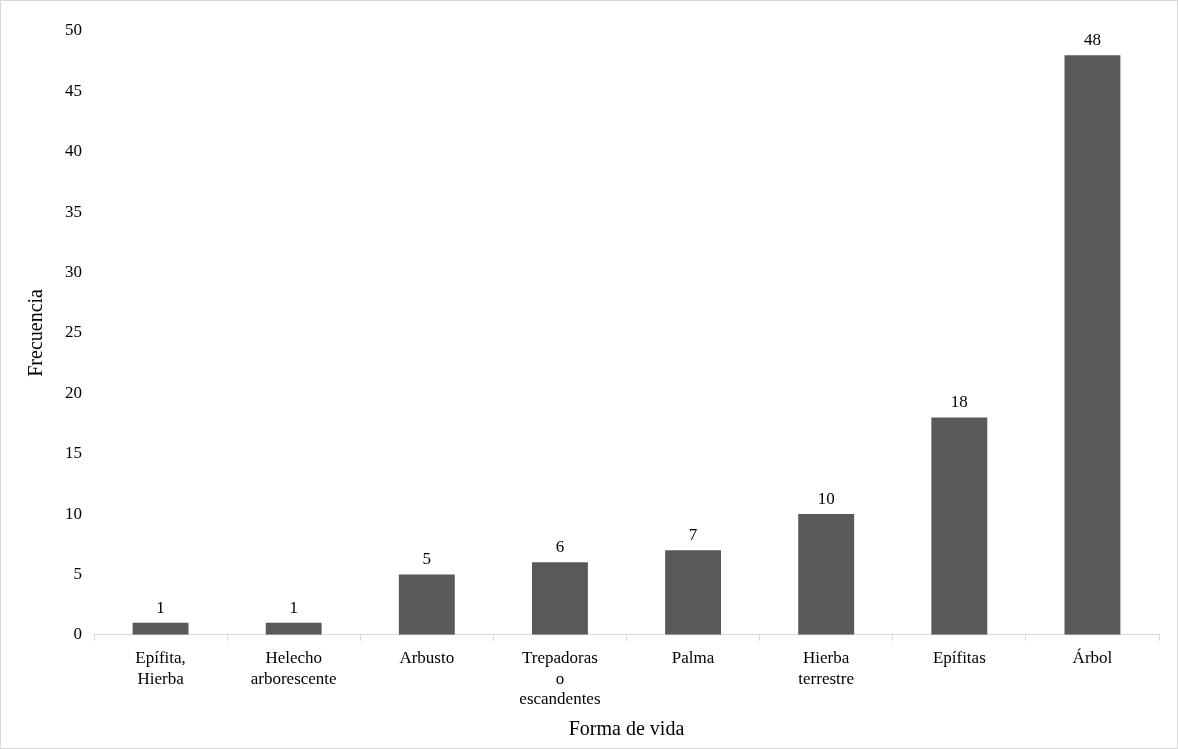 This screenshot has width=1178, height=749. Describe the element at coordinates (35, 332) in the screenshot. I see `y-axis-title: Frecuencia` at that location.